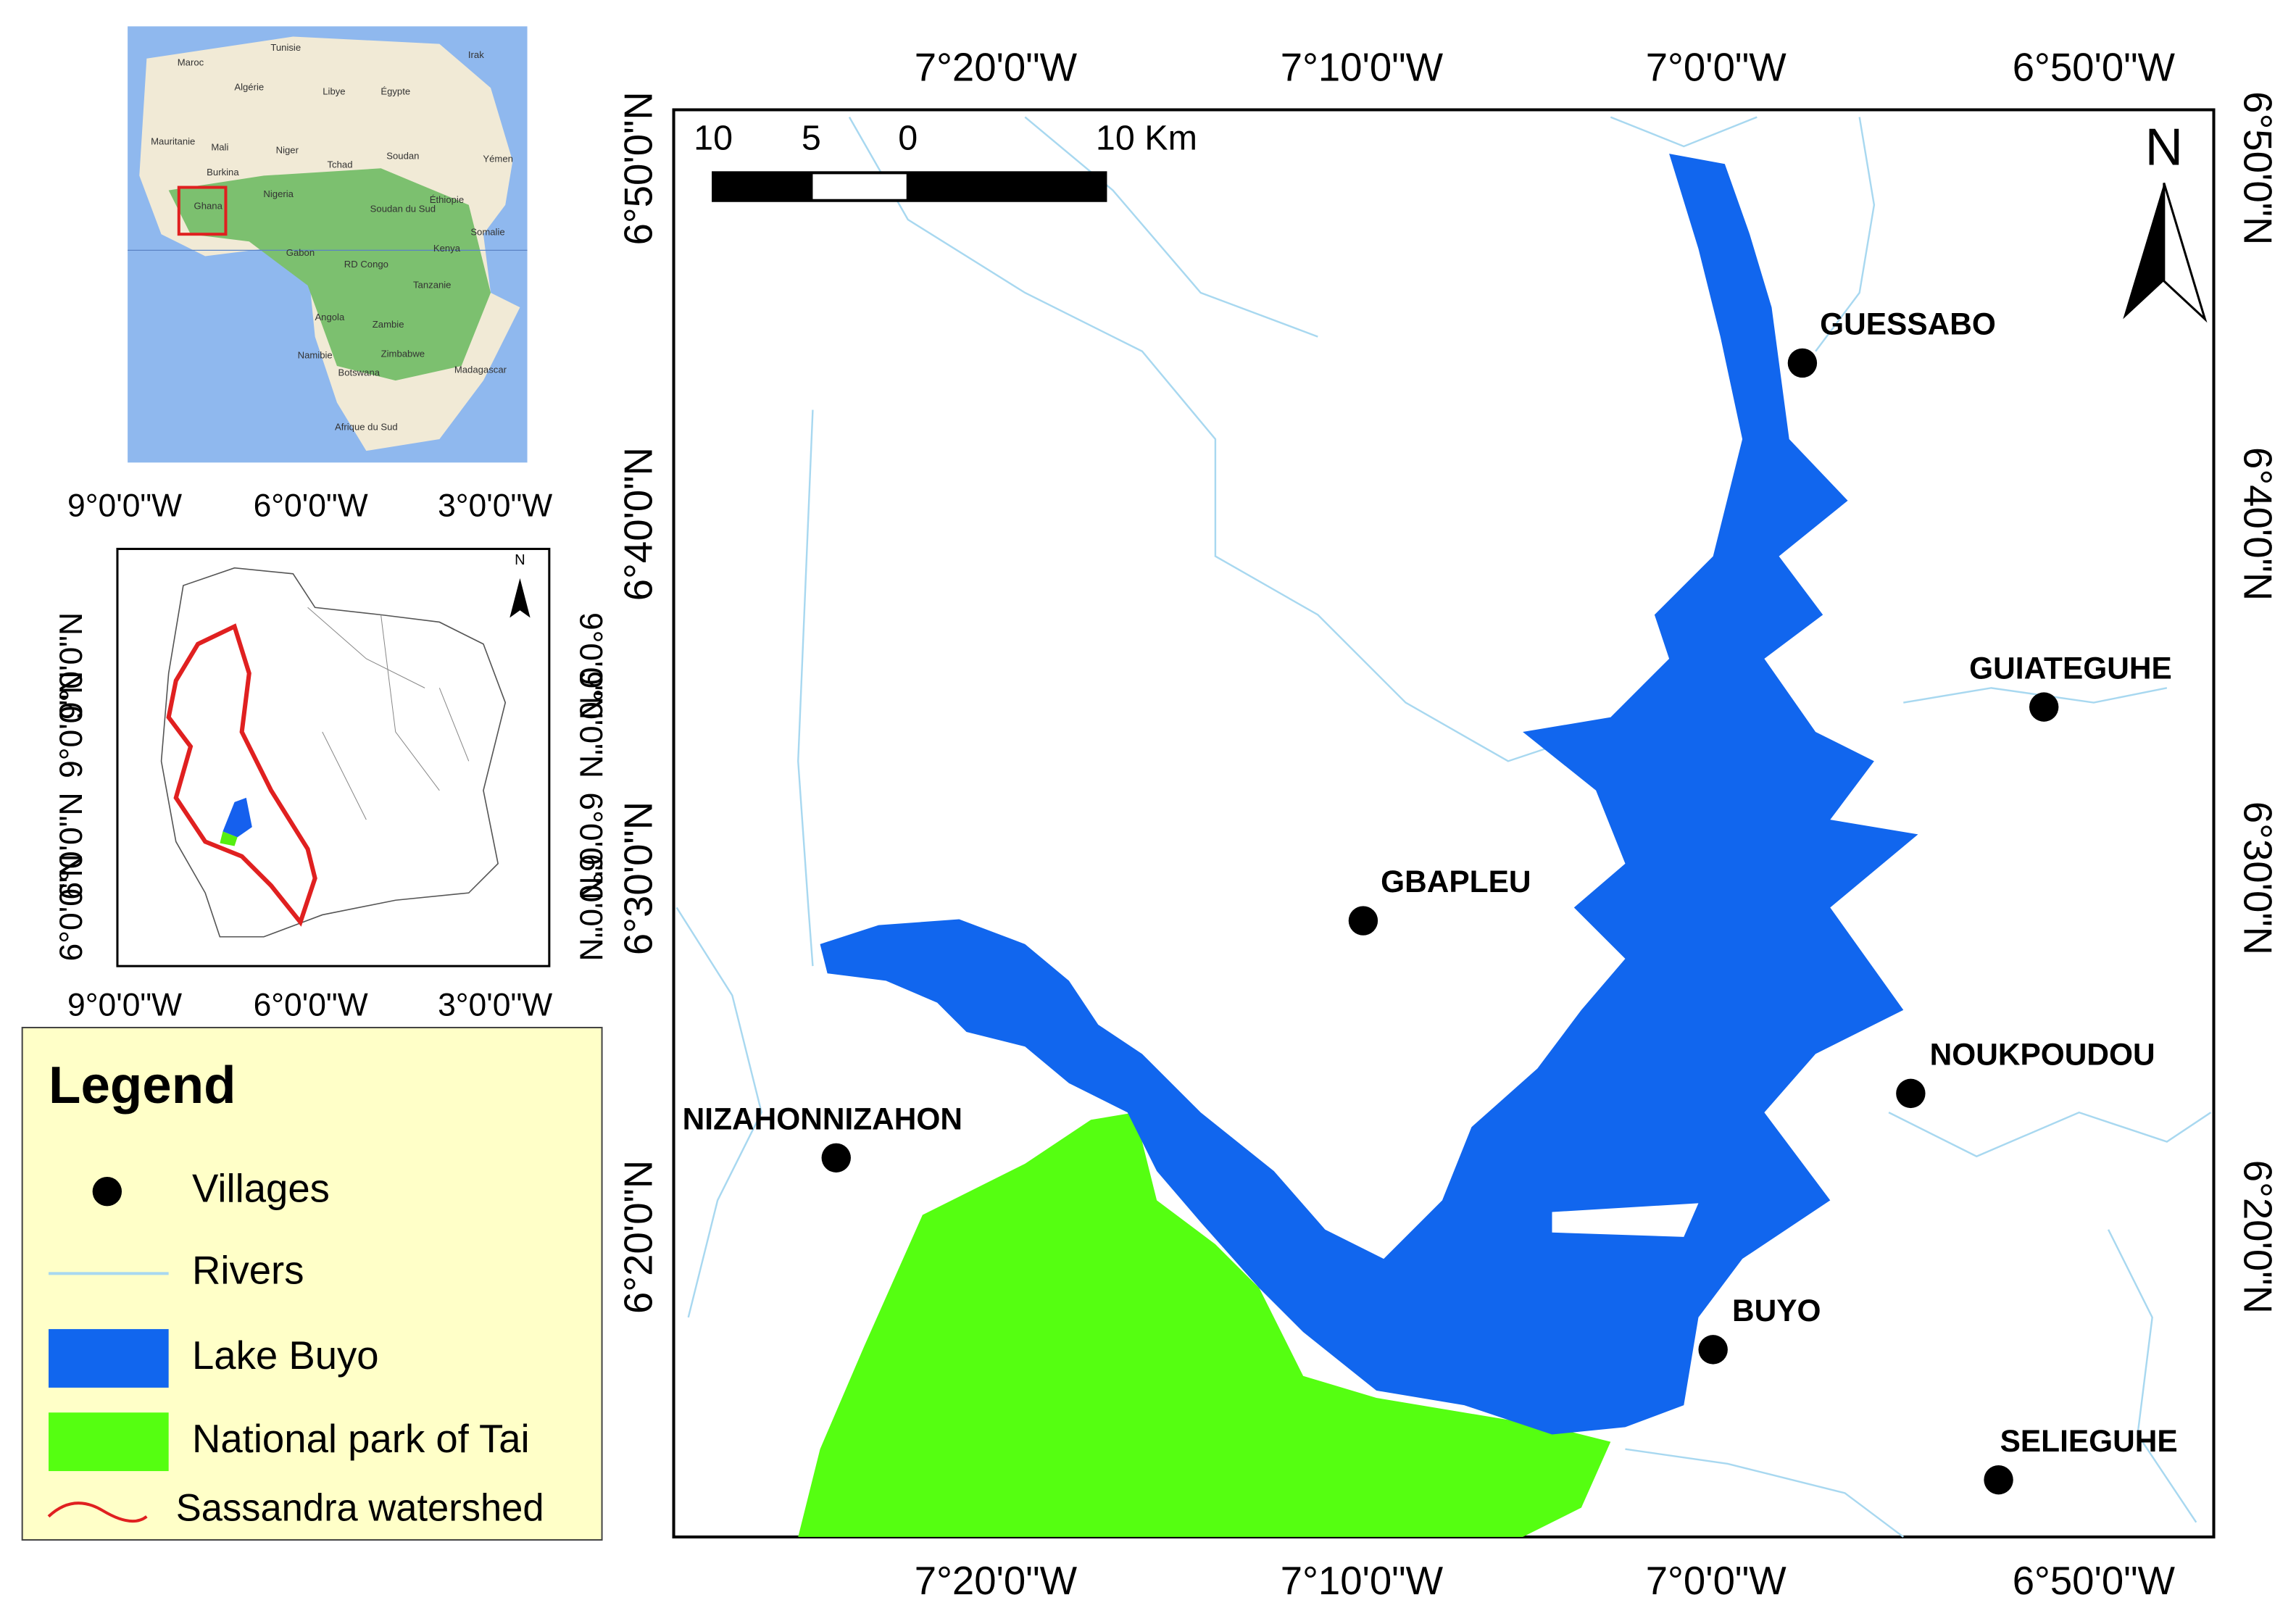 This screenshot has width=2296, height=1616. I want to click on top-lon-label: 6°50'0"W, so click(2094, 67).